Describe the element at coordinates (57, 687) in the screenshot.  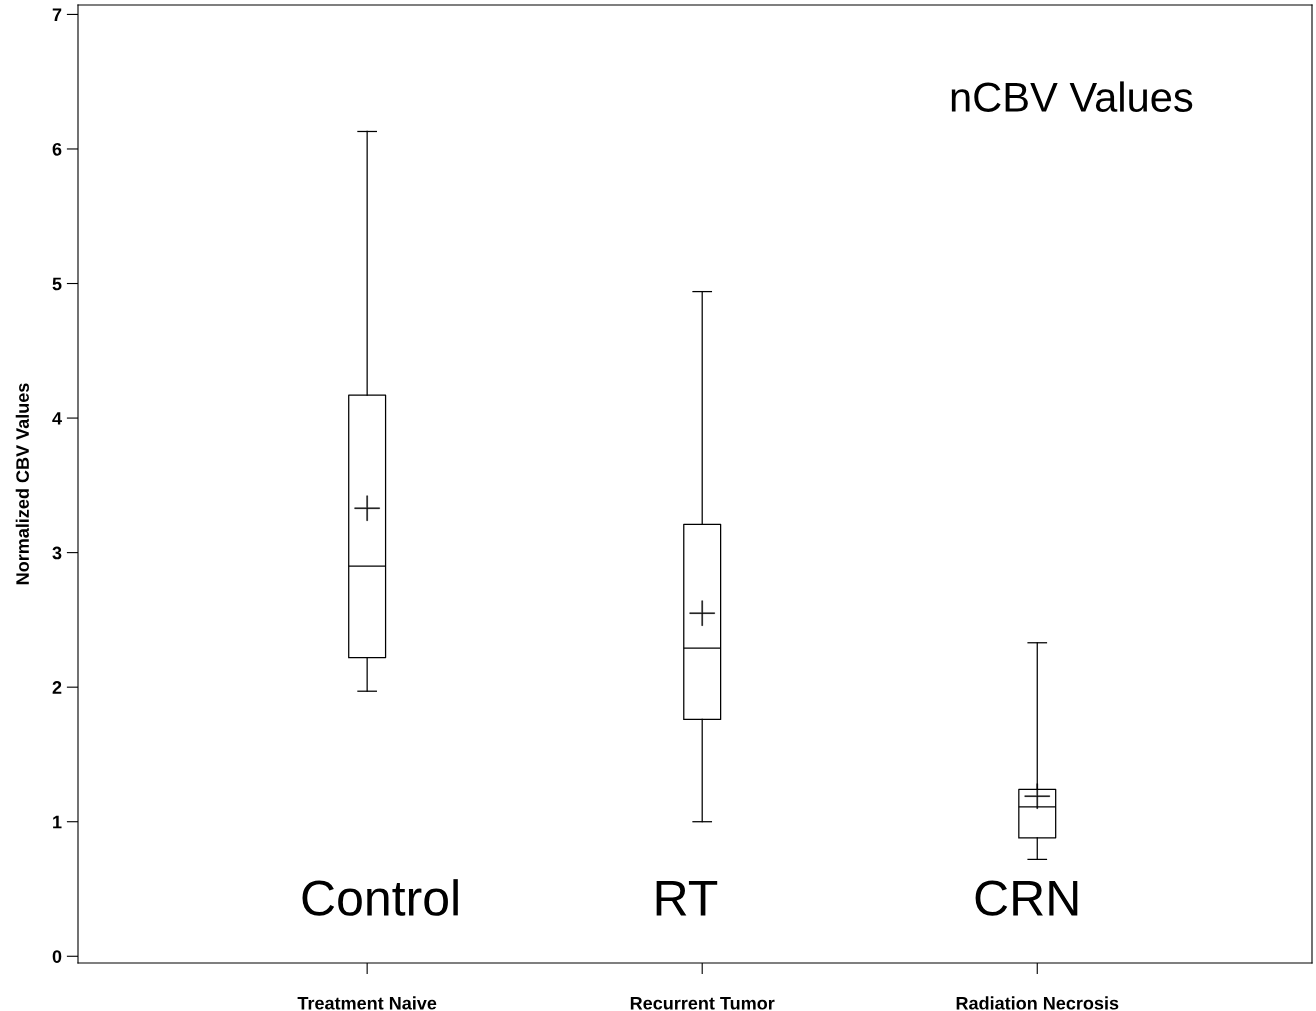
I see `y-tick-label: 2` at that location.